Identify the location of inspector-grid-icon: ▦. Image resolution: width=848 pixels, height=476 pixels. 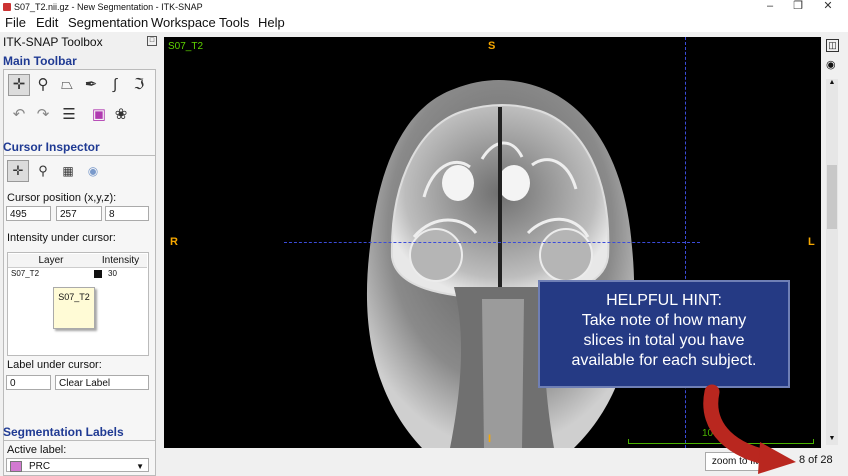
(68, 171).